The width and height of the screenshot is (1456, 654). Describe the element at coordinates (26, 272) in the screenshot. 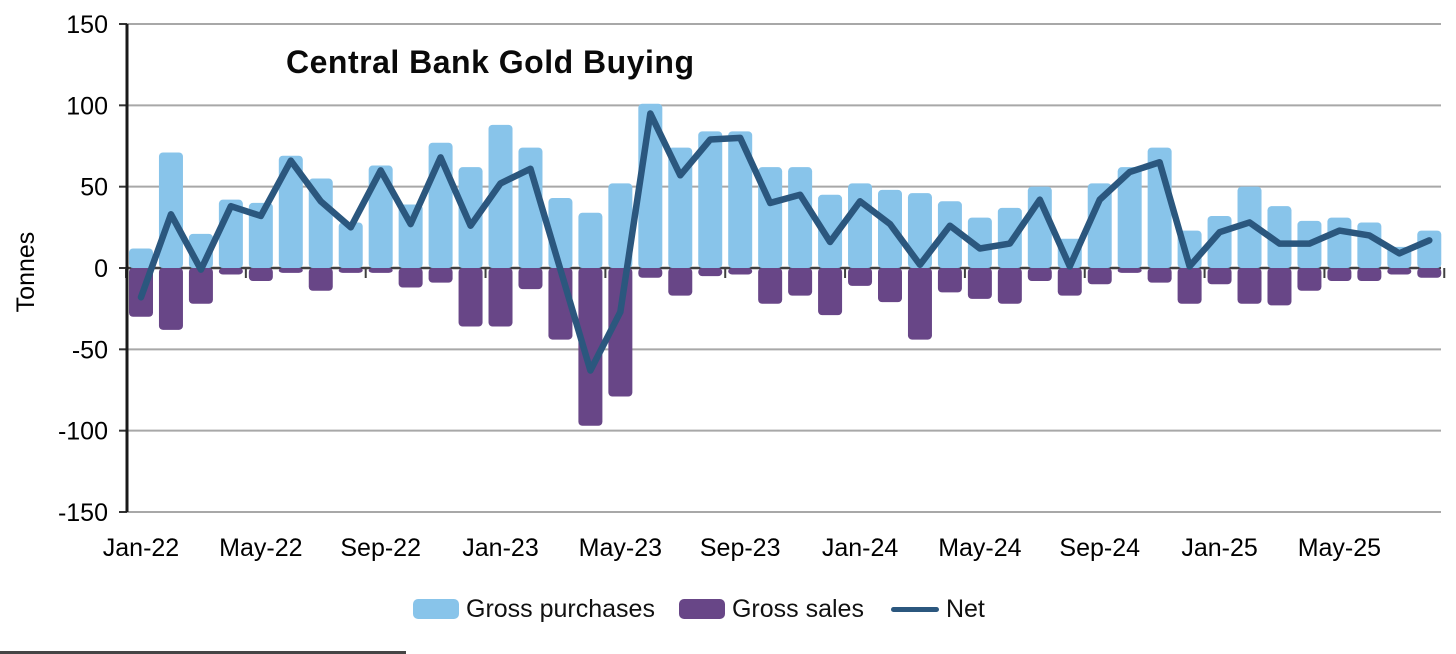

I see `y-axis-label: Tonnes` at that location.